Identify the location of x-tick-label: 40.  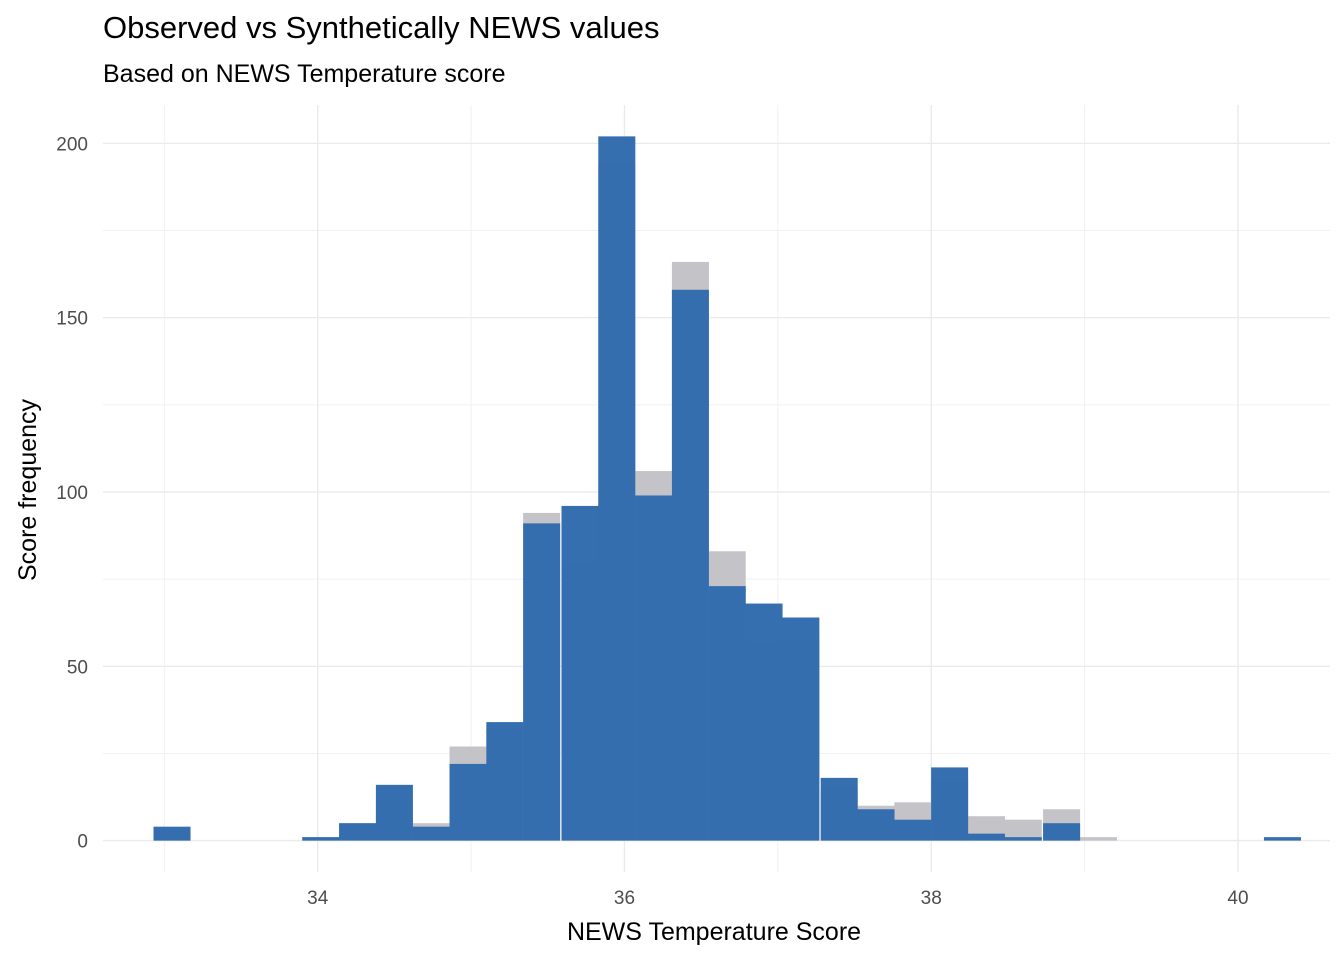
(1237, 898).